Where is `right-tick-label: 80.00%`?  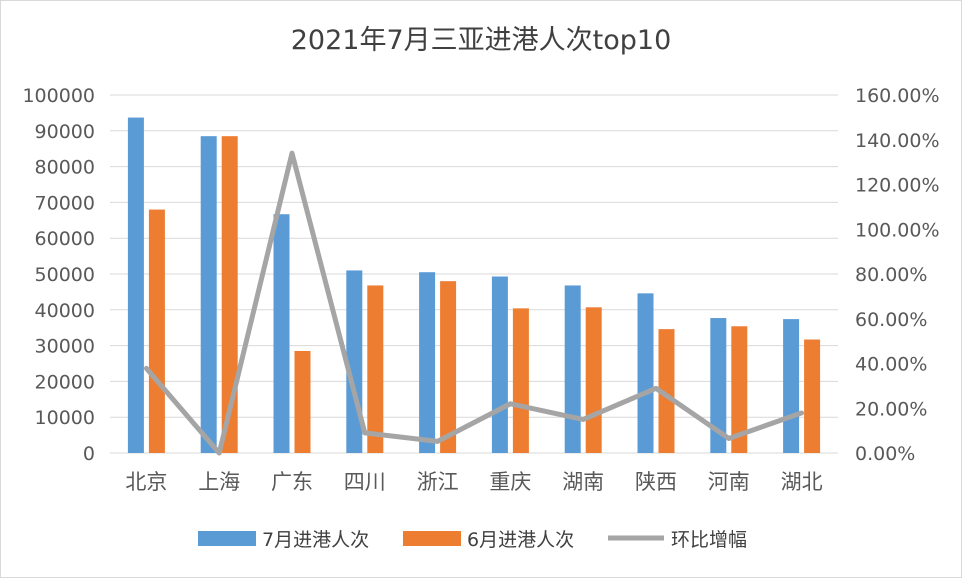 right-tick-label: 80.00% is located at coordinates (891, 275).